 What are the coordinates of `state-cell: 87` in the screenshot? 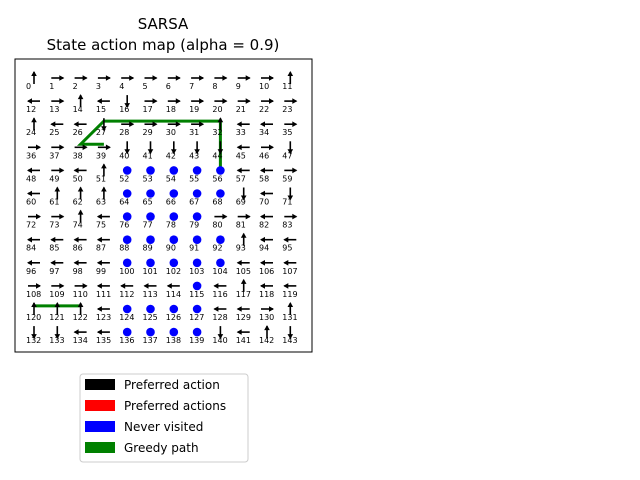 It's located at (103, 244).